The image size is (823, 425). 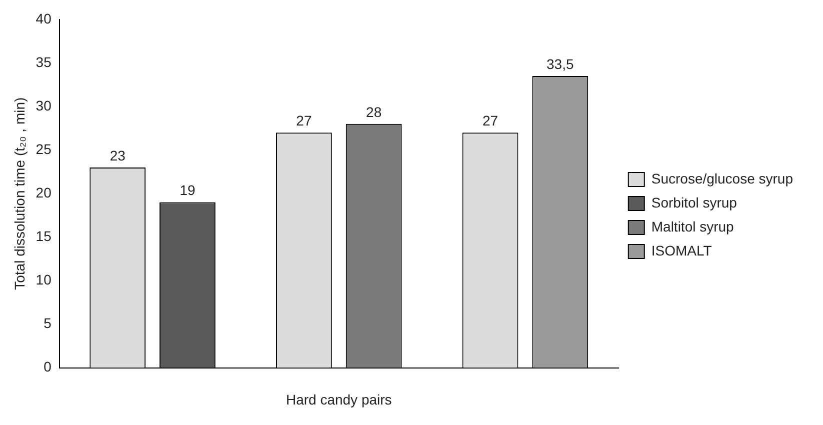 I want to click on y-tick-label: 20, so click(x=44, y=192).